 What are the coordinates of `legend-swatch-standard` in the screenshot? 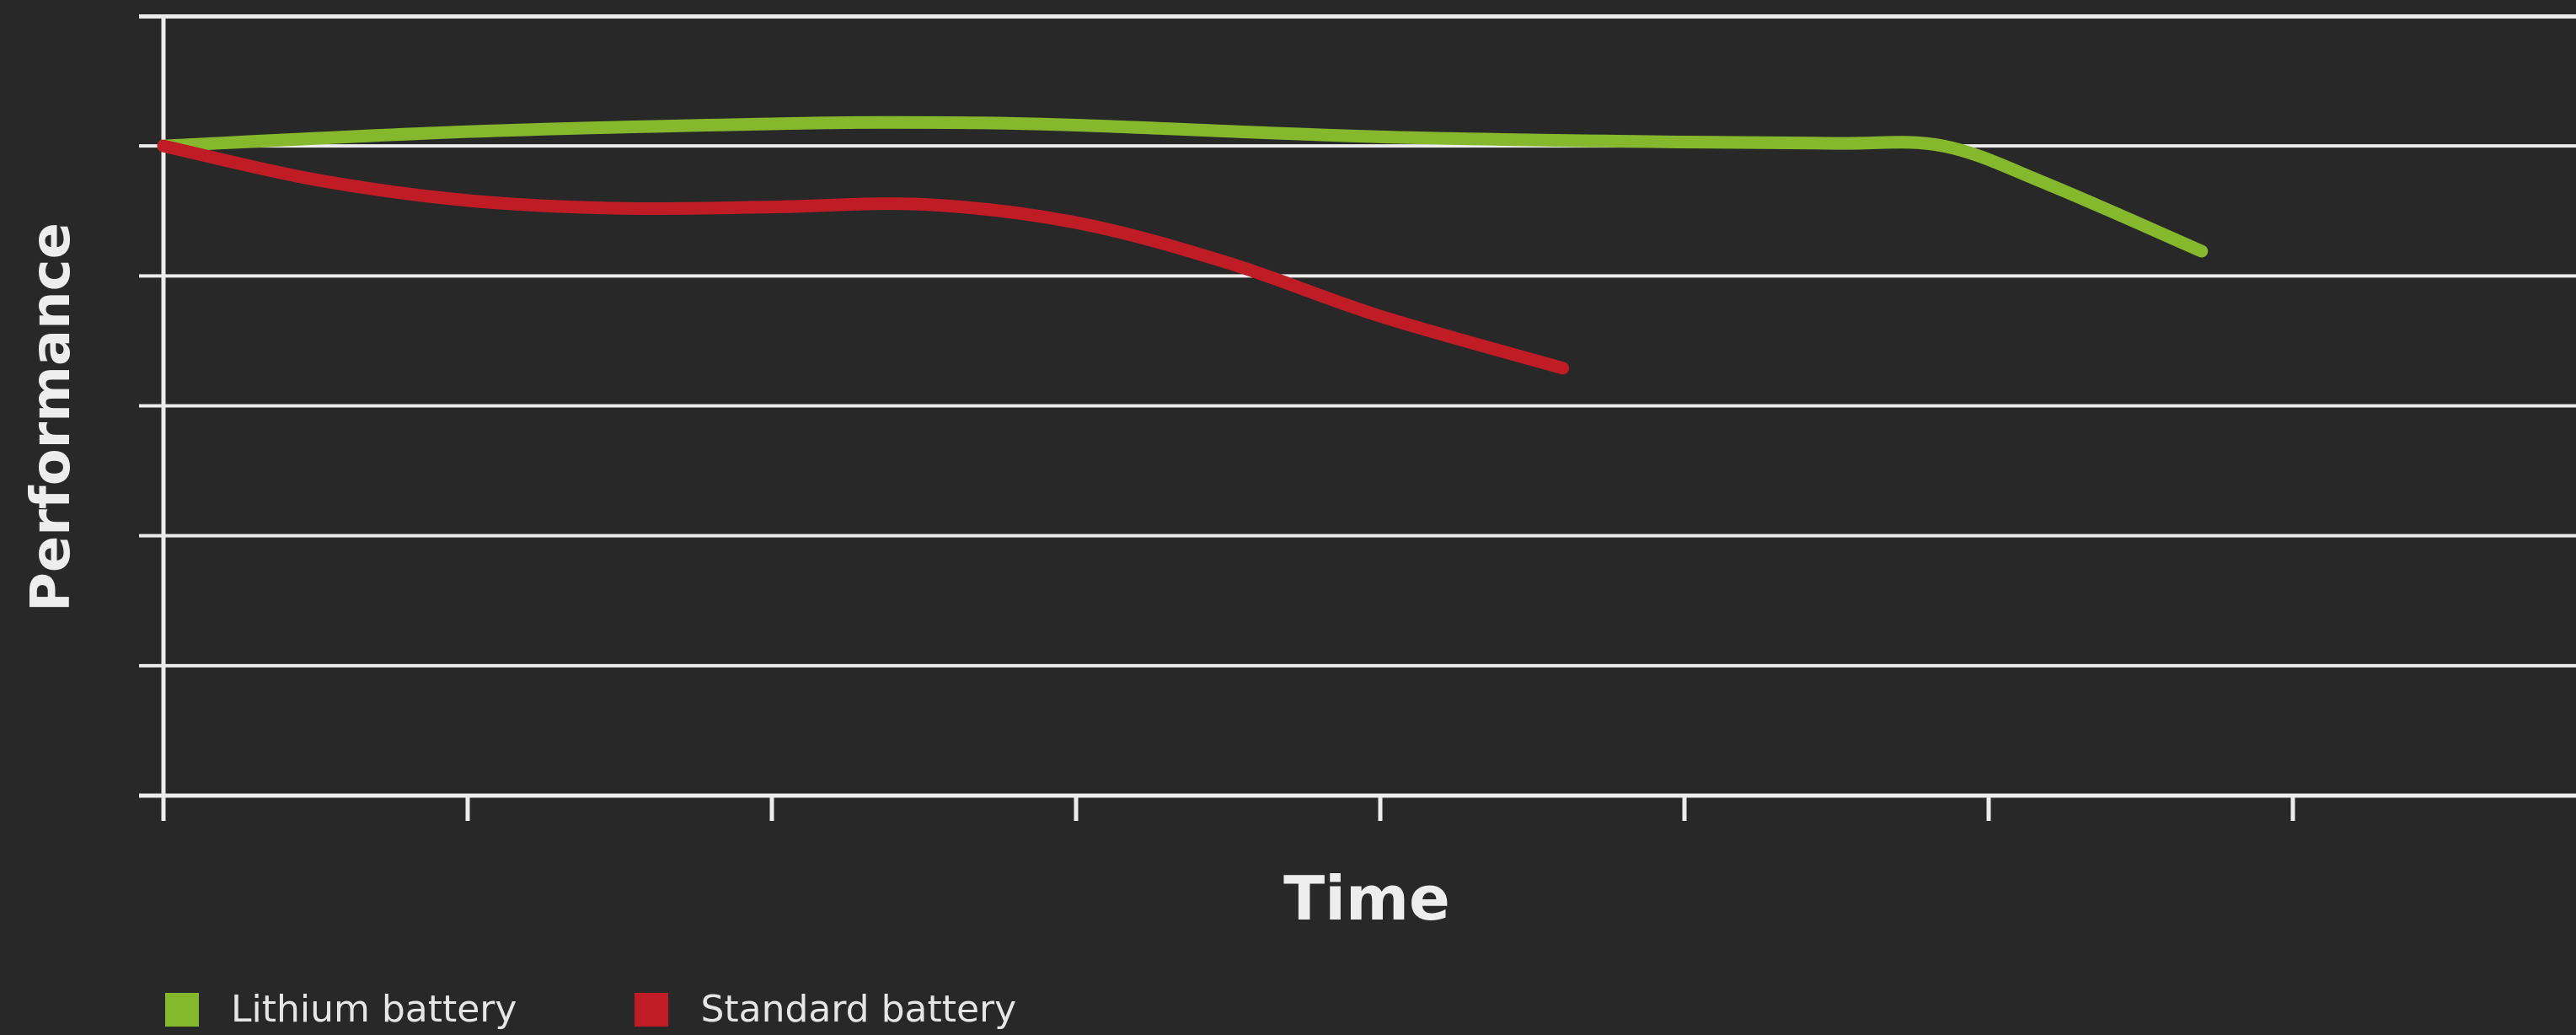 It's located at (652, 1010).